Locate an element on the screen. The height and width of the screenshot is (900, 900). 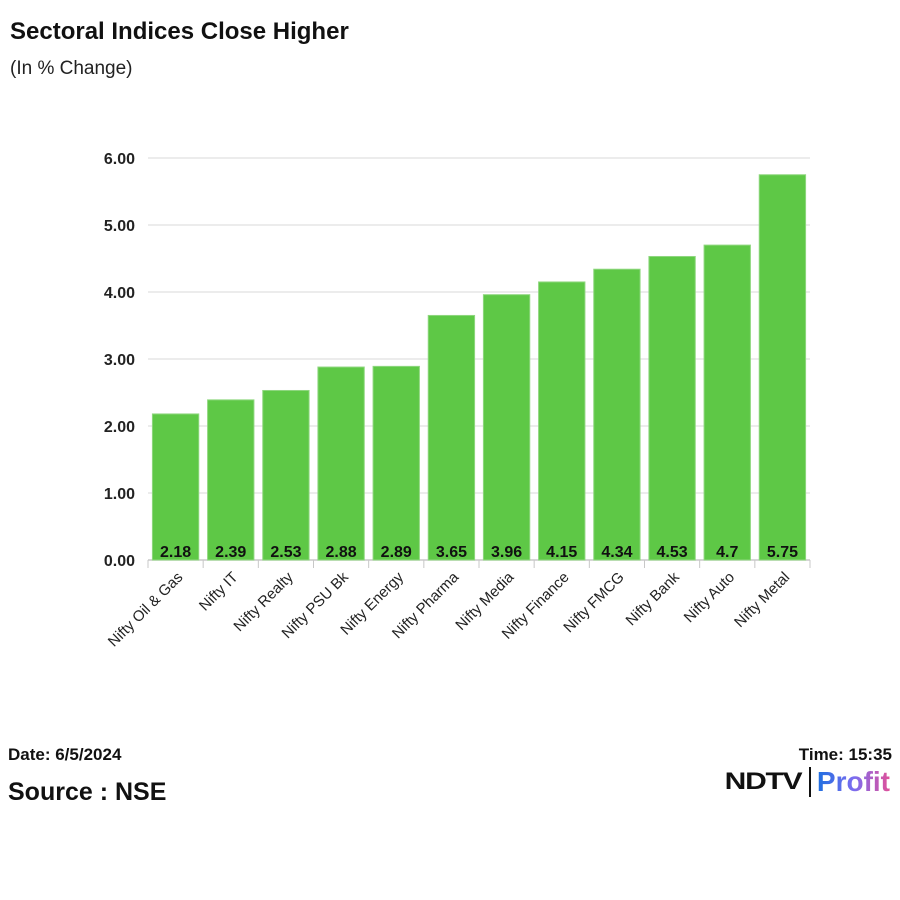
data-label: 4.7 is located at coordinates (727, 552).